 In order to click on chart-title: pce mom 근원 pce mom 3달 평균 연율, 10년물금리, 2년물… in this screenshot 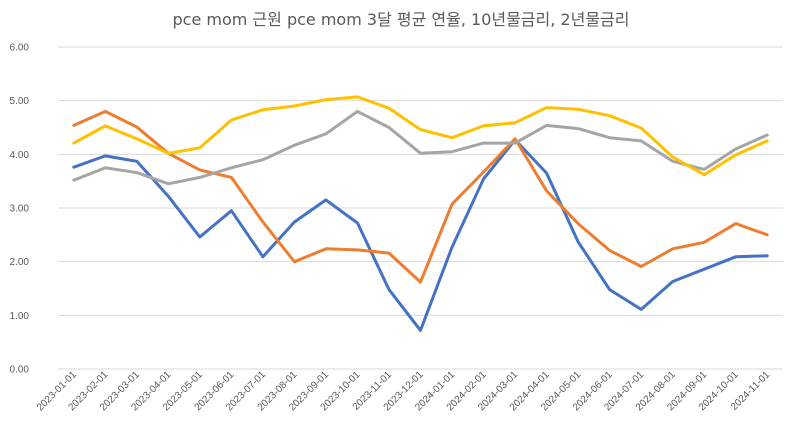, I will do `click(401, 19)`.